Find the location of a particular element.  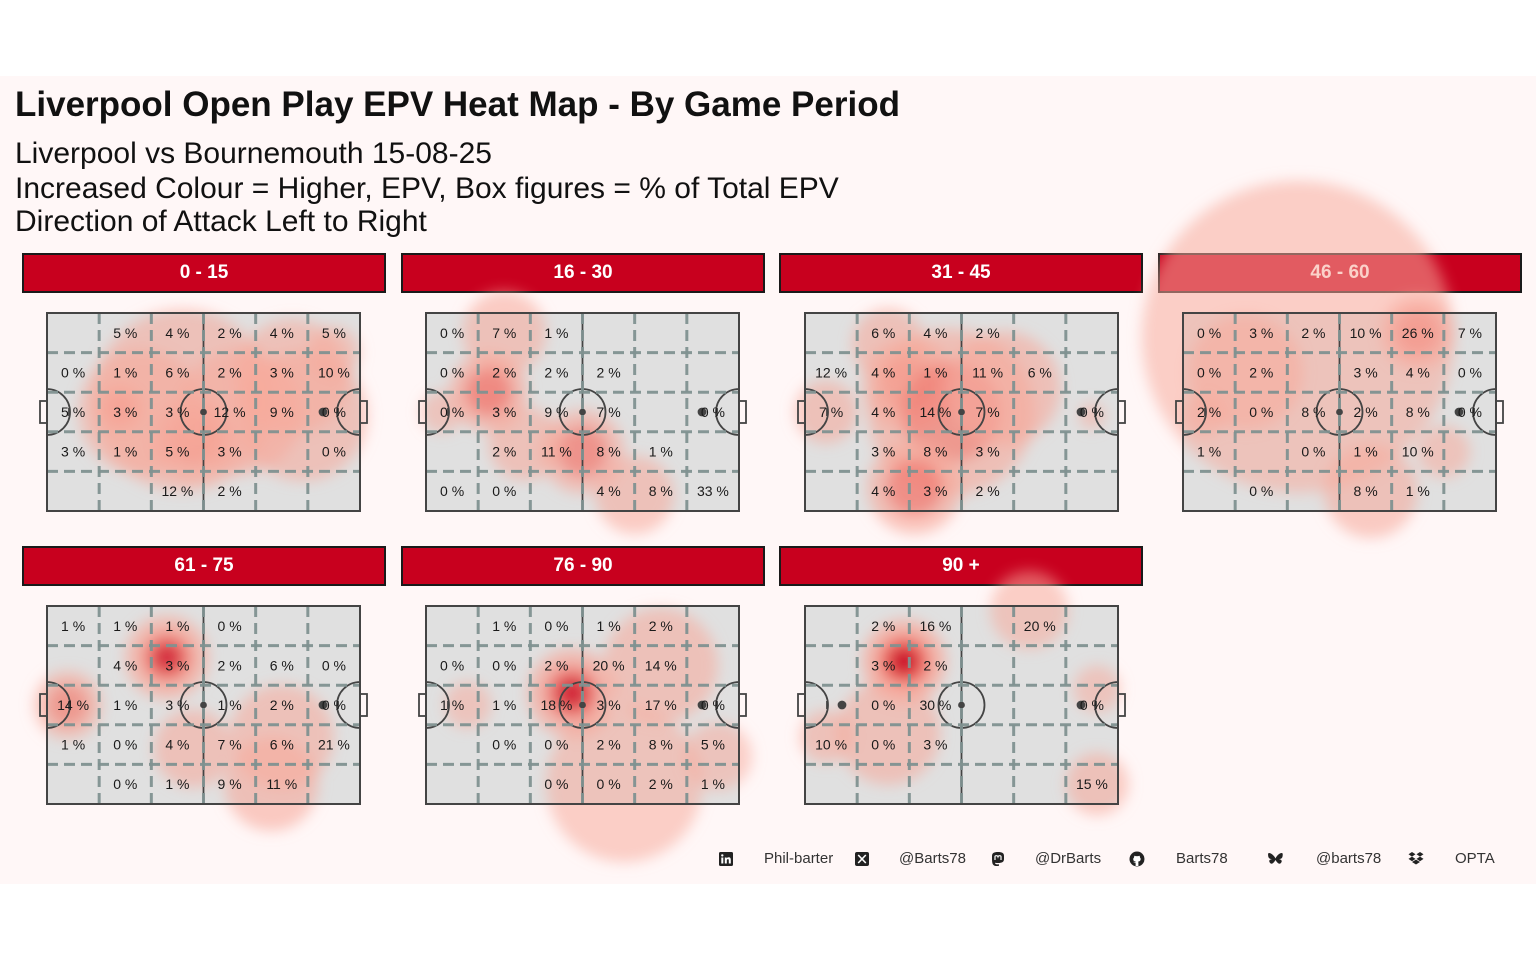

zone-label: 21 % is located at coordinates (334, 745).